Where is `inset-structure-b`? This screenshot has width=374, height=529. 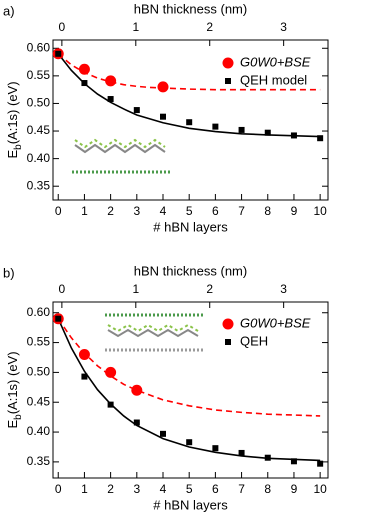 inset-structure-b is located at coordinates (155, 332).